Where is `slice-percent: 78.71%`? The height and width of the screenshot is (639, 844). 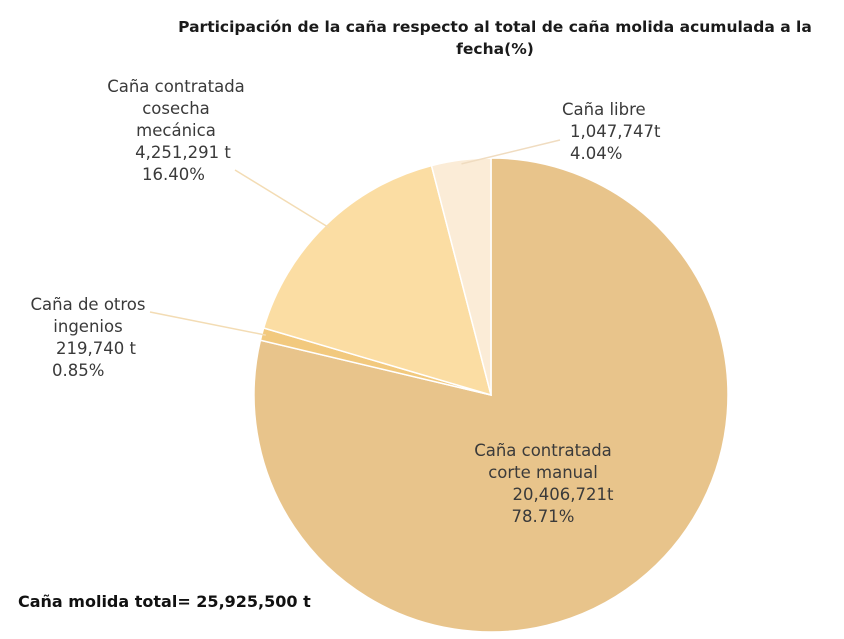 slice-percent: 78.71% is located at coordinates (543, 516).